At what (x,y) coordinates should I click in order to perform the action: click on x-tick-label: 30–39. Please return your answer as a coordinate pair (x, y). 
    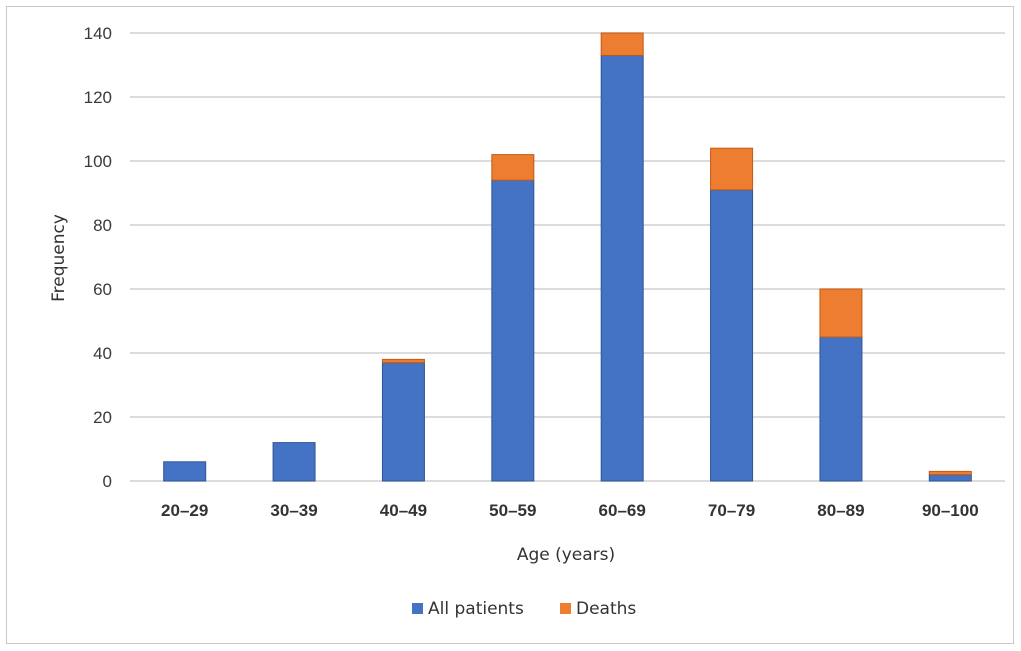
    Looking at the image, I should click on (293, 510).